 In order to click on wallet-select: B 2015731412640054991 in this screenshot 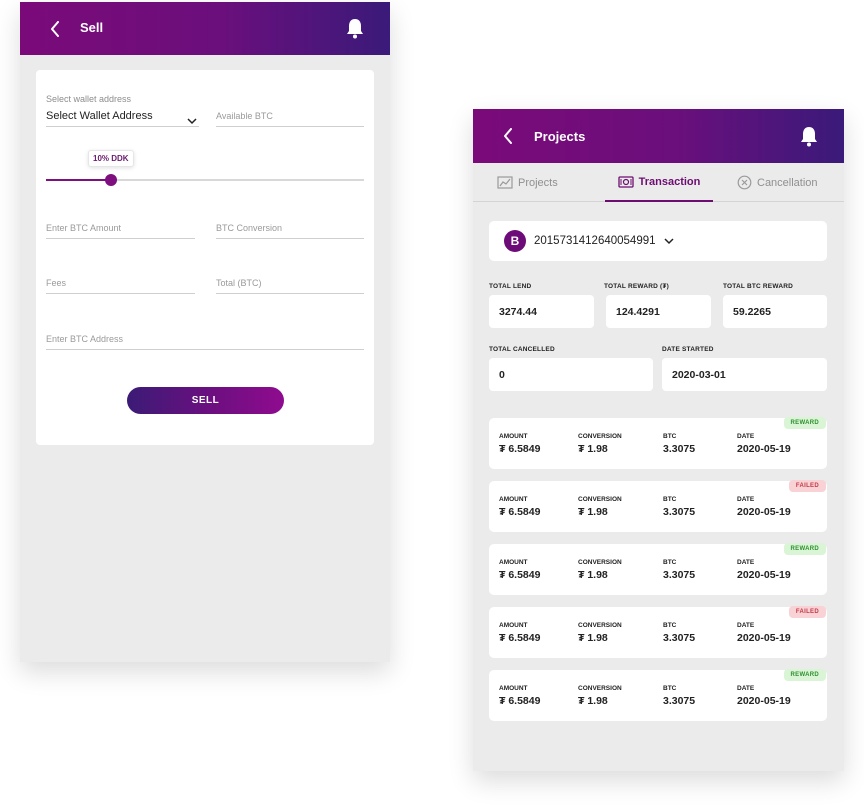, I will do `click(658, 241)`.